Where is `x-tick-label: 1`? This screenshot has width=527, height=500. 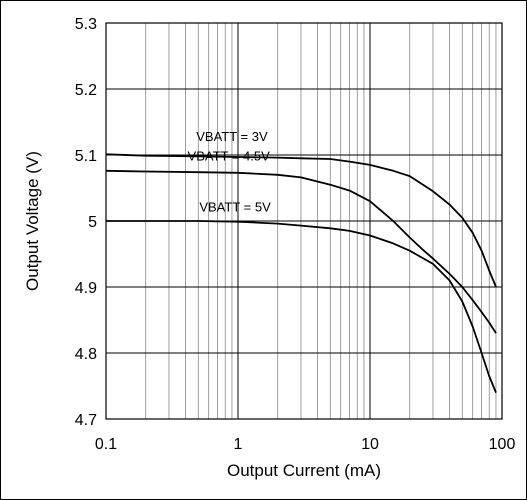 x-tick-label: 1 is located at coordinates (238, 444).